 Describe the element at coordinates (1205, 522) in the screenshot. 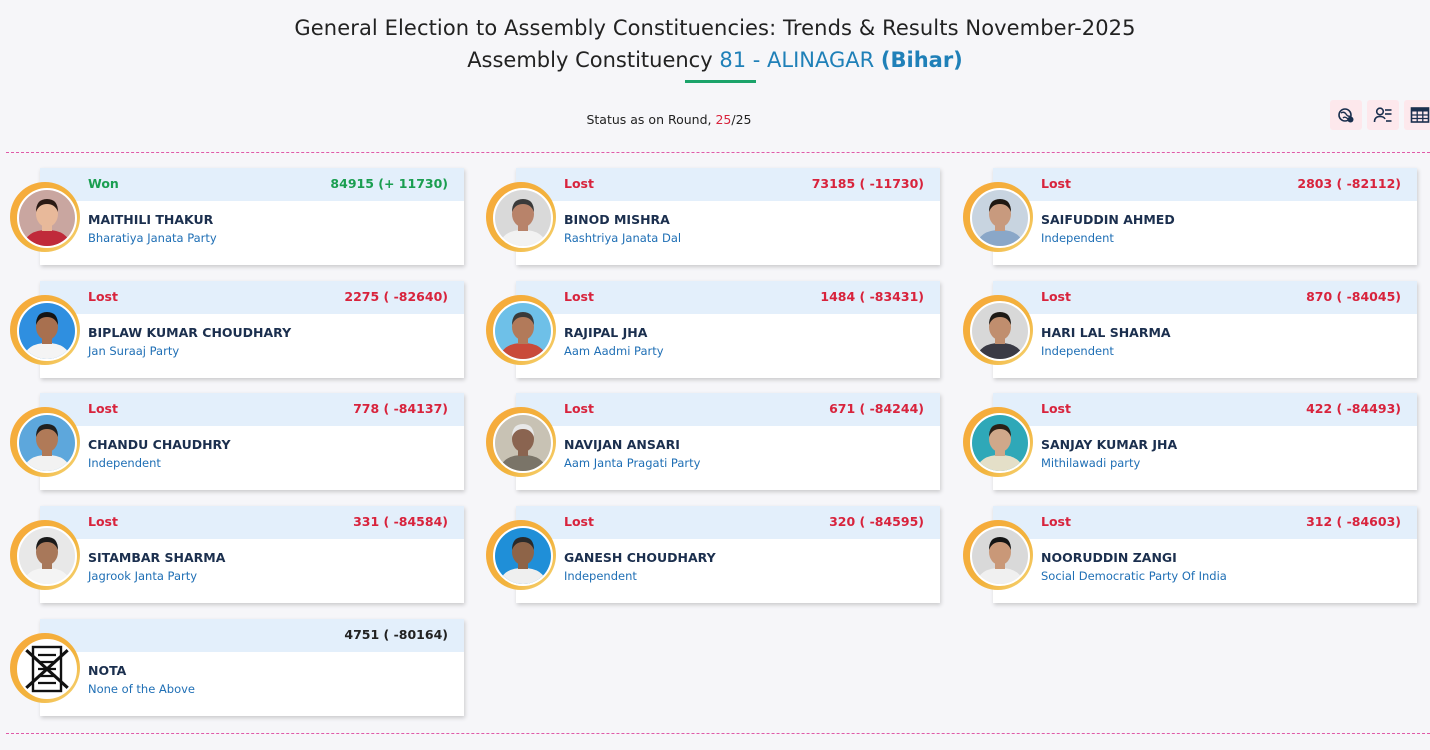

I see `candidate-card-header: Lost 312 ( -84603)` at that location.